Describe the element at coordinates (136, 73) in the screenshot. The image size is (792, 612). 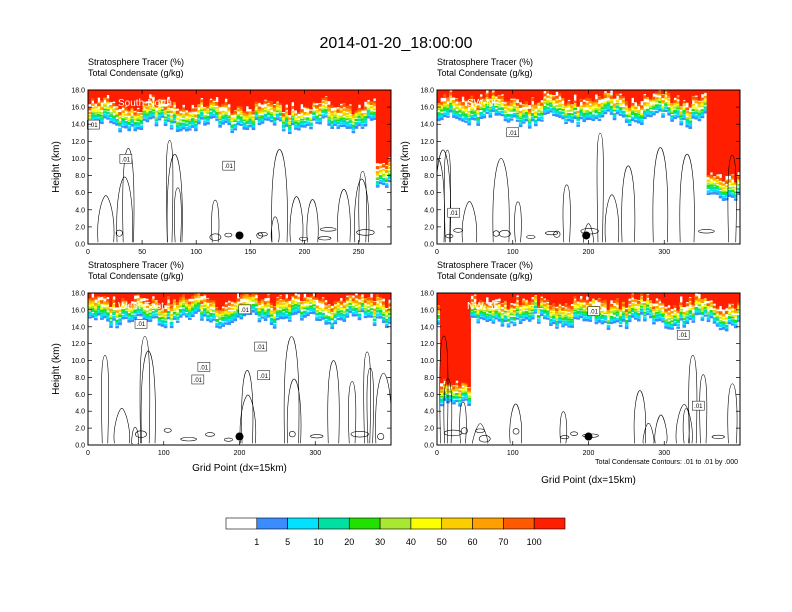
I see `panel-header-condensate: Total Condensate (g/kg)` at that location.